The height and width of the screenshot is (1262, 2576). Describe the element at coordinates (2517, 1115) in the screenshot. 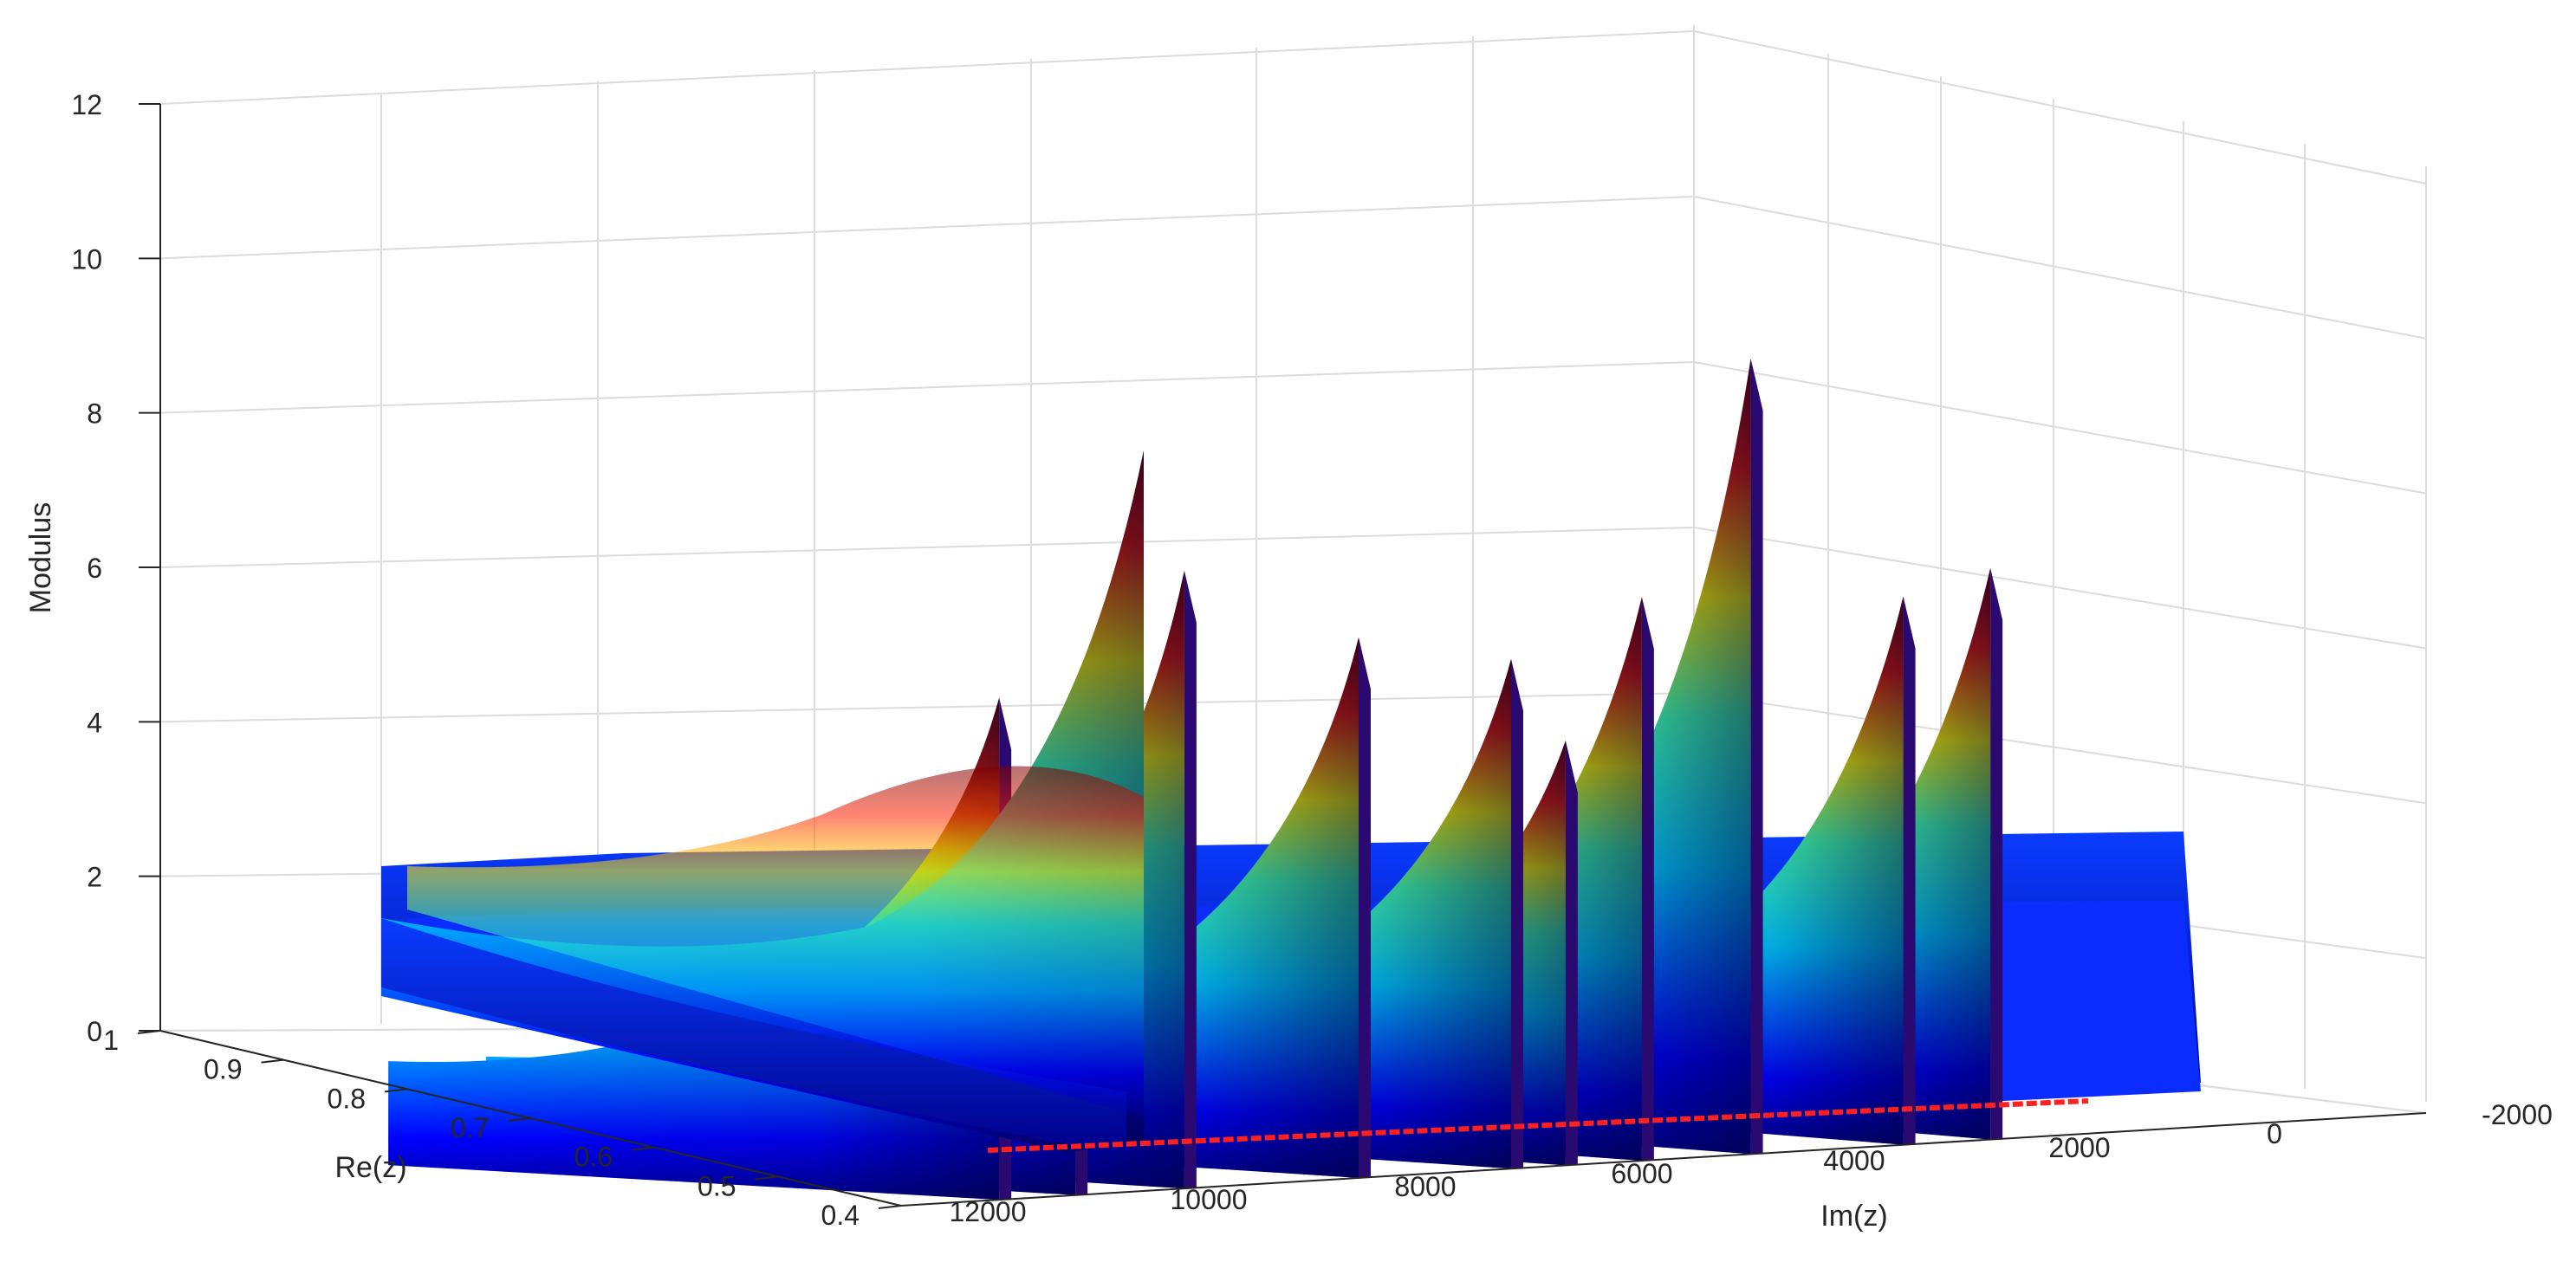

I see `im-tick-label: -2000` at that location.